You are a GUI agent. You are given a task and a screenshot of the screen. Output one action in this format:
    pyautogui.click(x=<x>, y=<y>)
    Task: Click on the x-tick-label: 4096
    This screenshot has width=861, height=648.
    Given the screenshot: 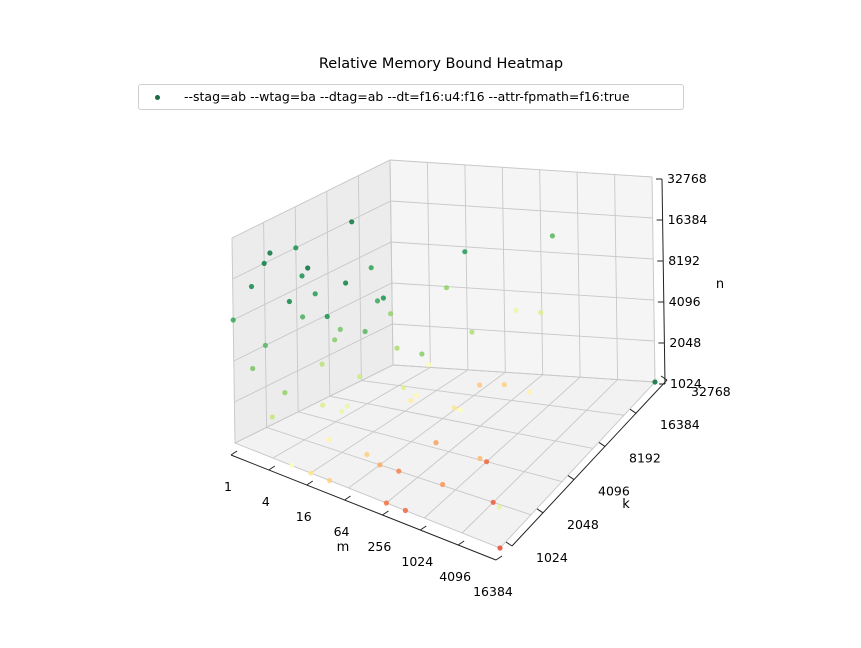 What is the action you would take?
    pyautogui.click(x=455, y=576)
    